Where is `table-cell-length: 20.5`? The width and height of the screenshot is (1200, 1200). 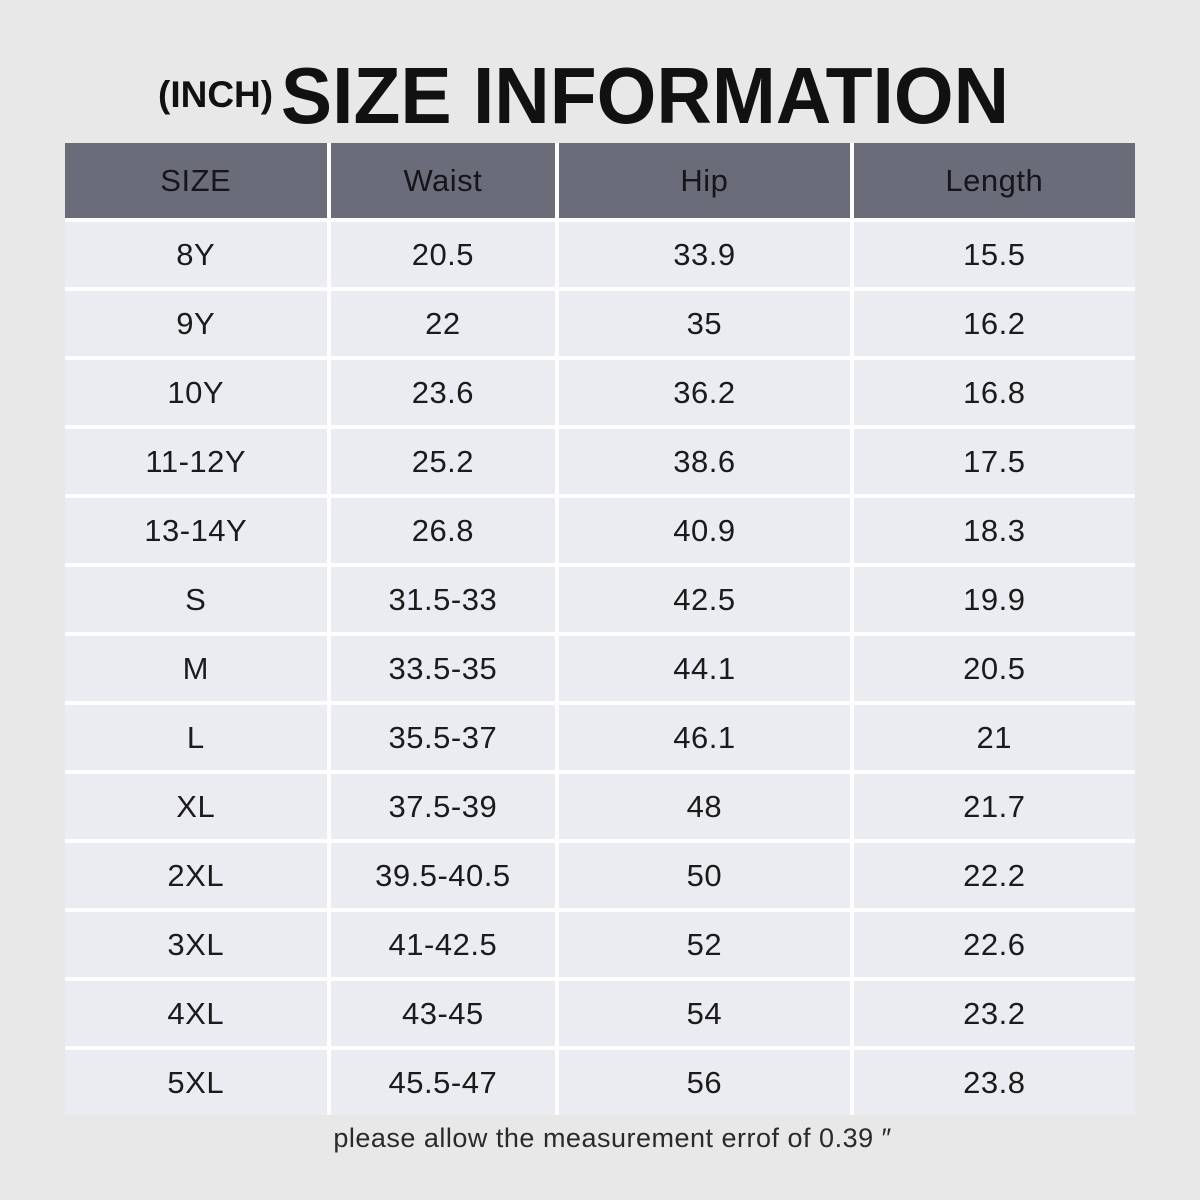
table-cell-length: 20.5 is located at coordinates (994, 668).